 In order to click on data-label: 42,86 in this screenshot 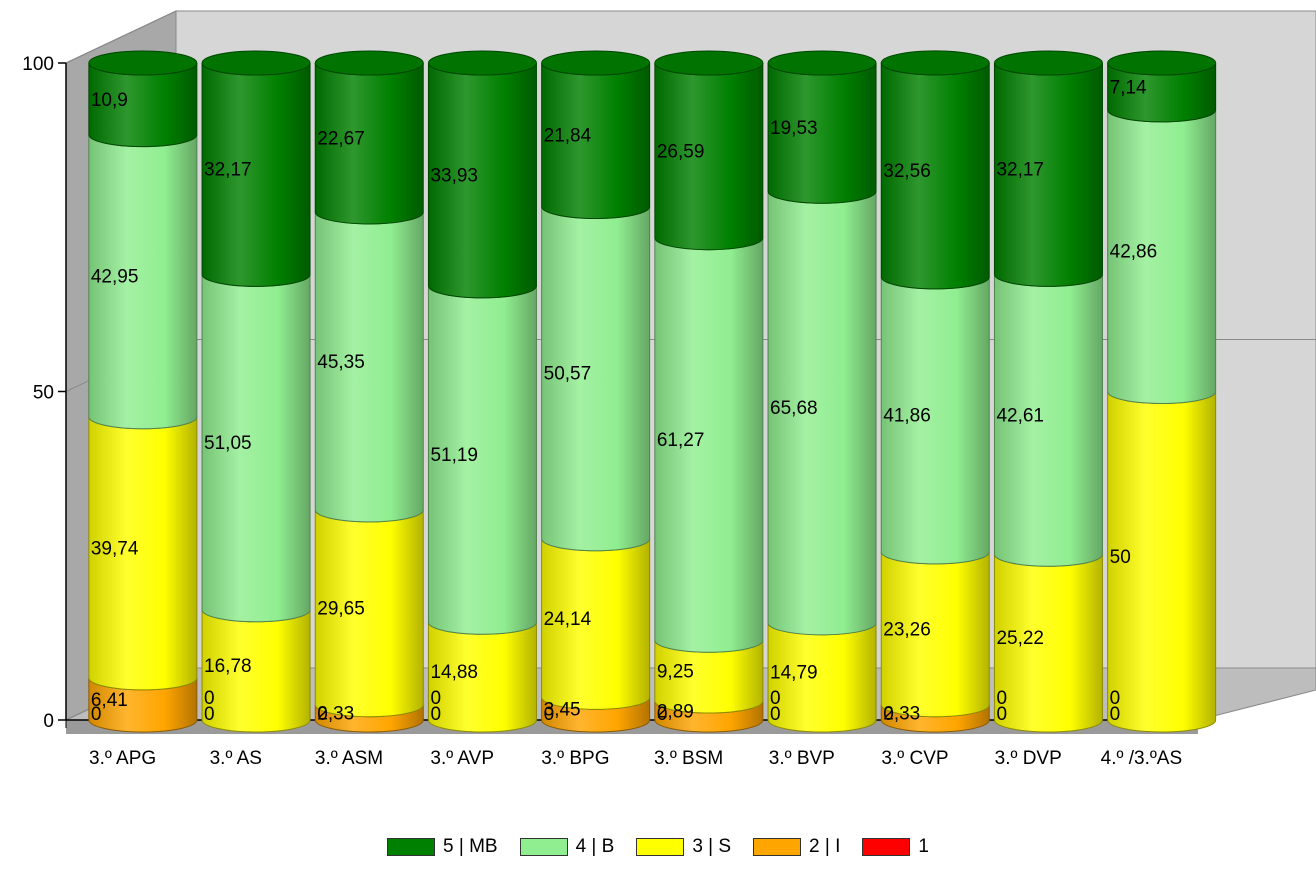, I will do `click(1134, 252)`.